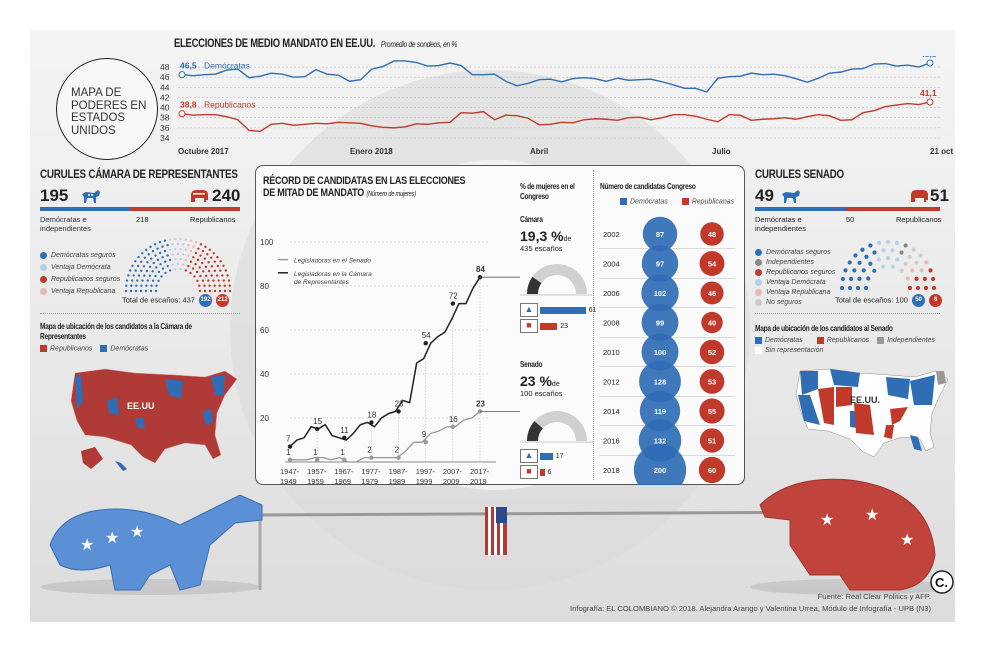 The height and width of the screenshot is (652, 992). What do you see at coordinates (874, 596) in the screenshot?
I see `source-text: Fuente: Real Clear Politics y AFP.` at bounding box center [874, 596].